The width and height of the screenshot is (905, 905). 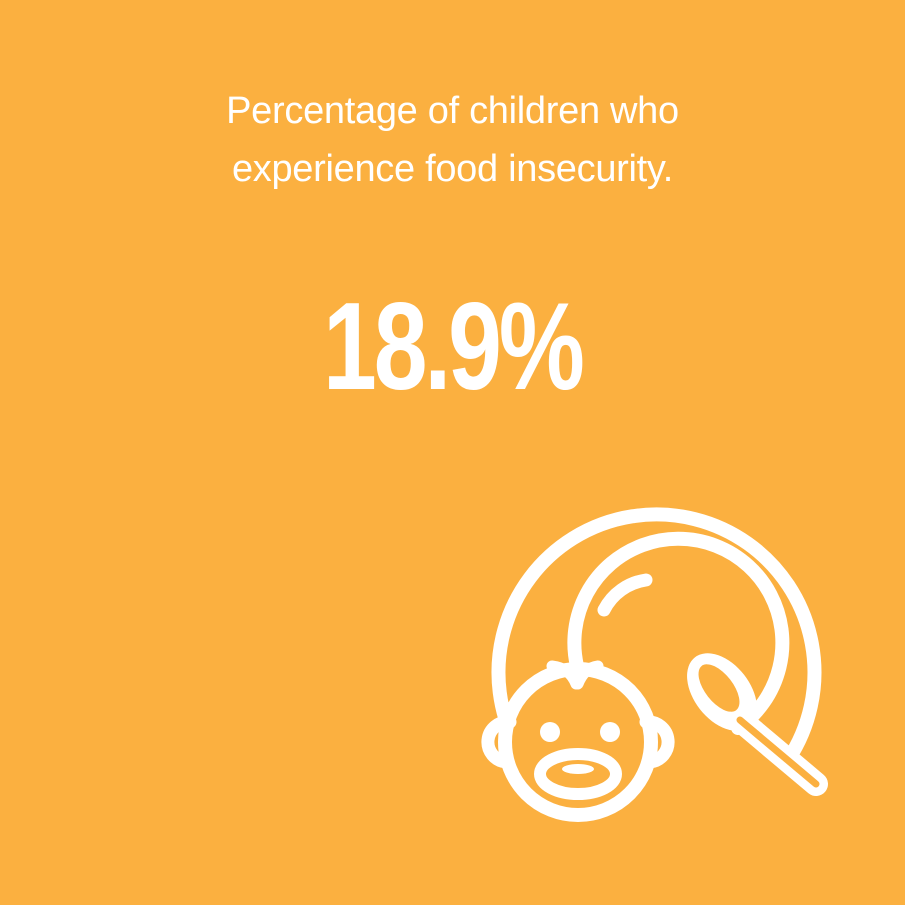 I want to click on spoon-icon, so click(x=757, y=724).